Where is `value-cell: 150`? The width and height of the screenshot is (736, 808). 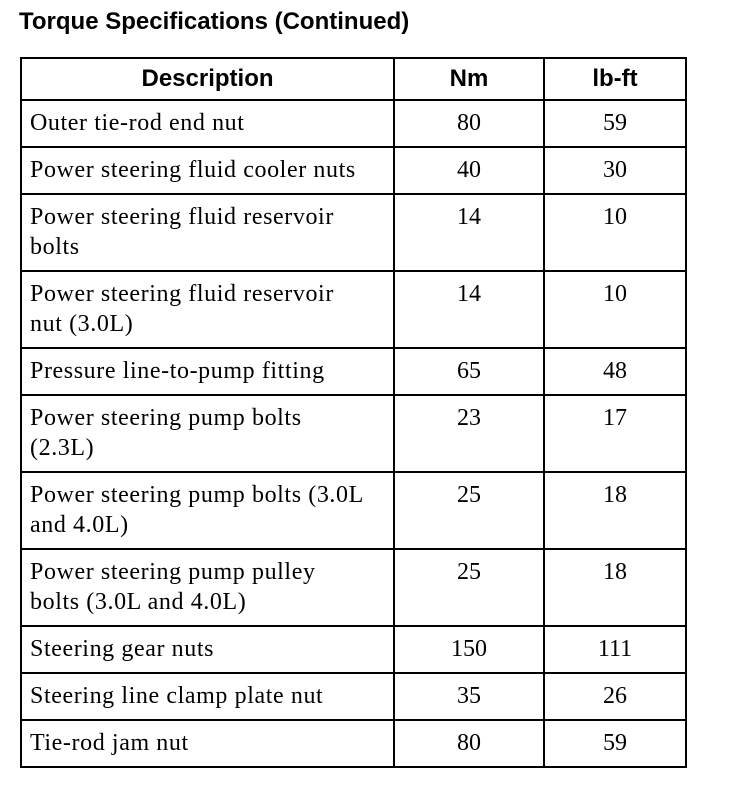
value-cell: 150 is located at coordinates (469, 649).